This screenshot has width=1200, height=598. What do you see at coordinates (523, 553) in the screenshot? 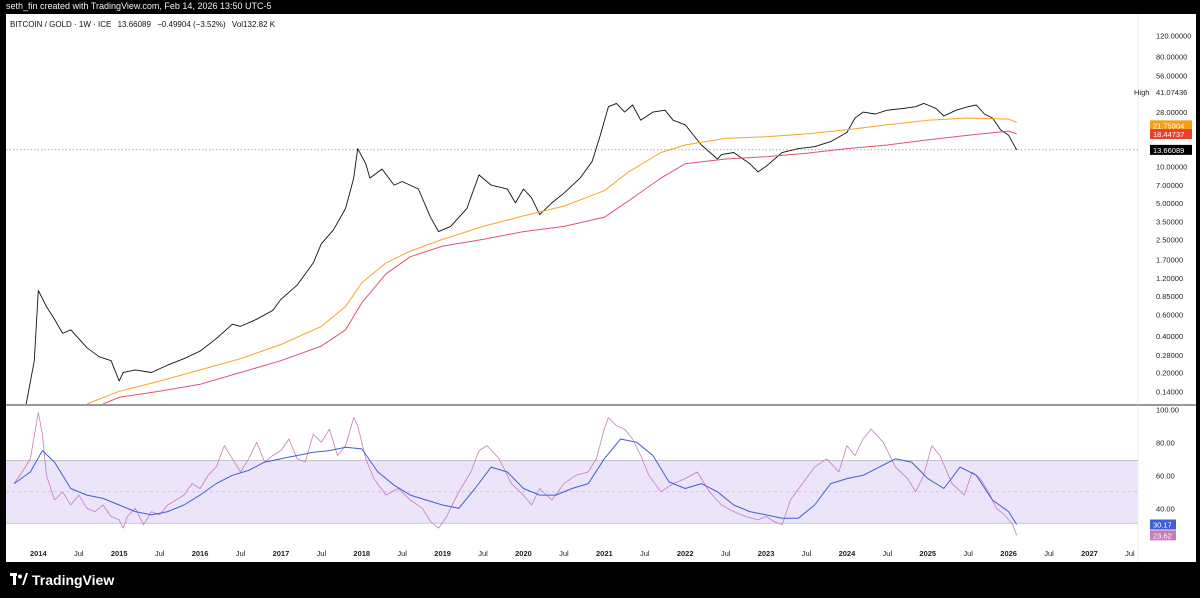
I see `x-axis-tick: 2020` at bounding box center [523, 553].